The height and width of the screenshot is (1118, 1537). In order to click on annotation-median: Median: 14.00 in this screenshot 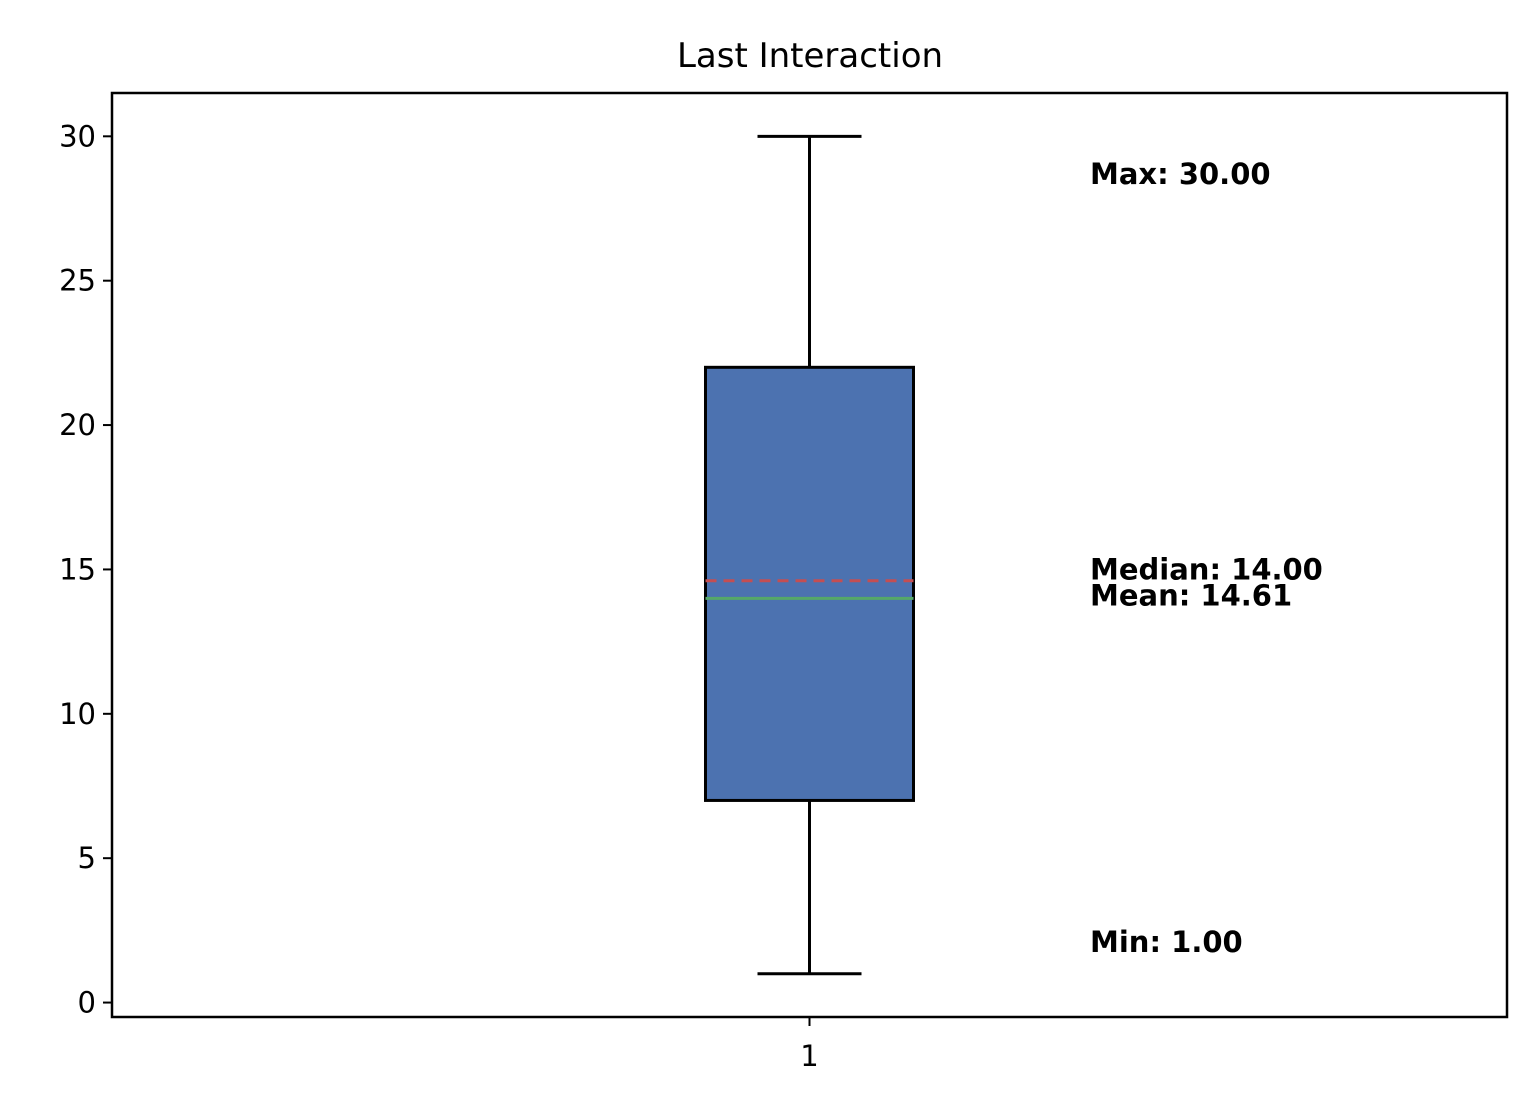, I will do `click(1206, 569)`.